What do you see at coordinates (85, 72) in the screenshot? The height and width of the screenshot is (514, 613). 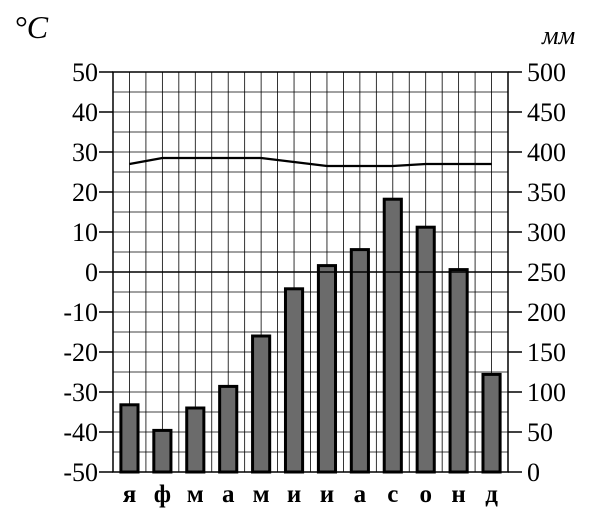 I see `left-tick-label: 50` at bounding box center [85, 72].